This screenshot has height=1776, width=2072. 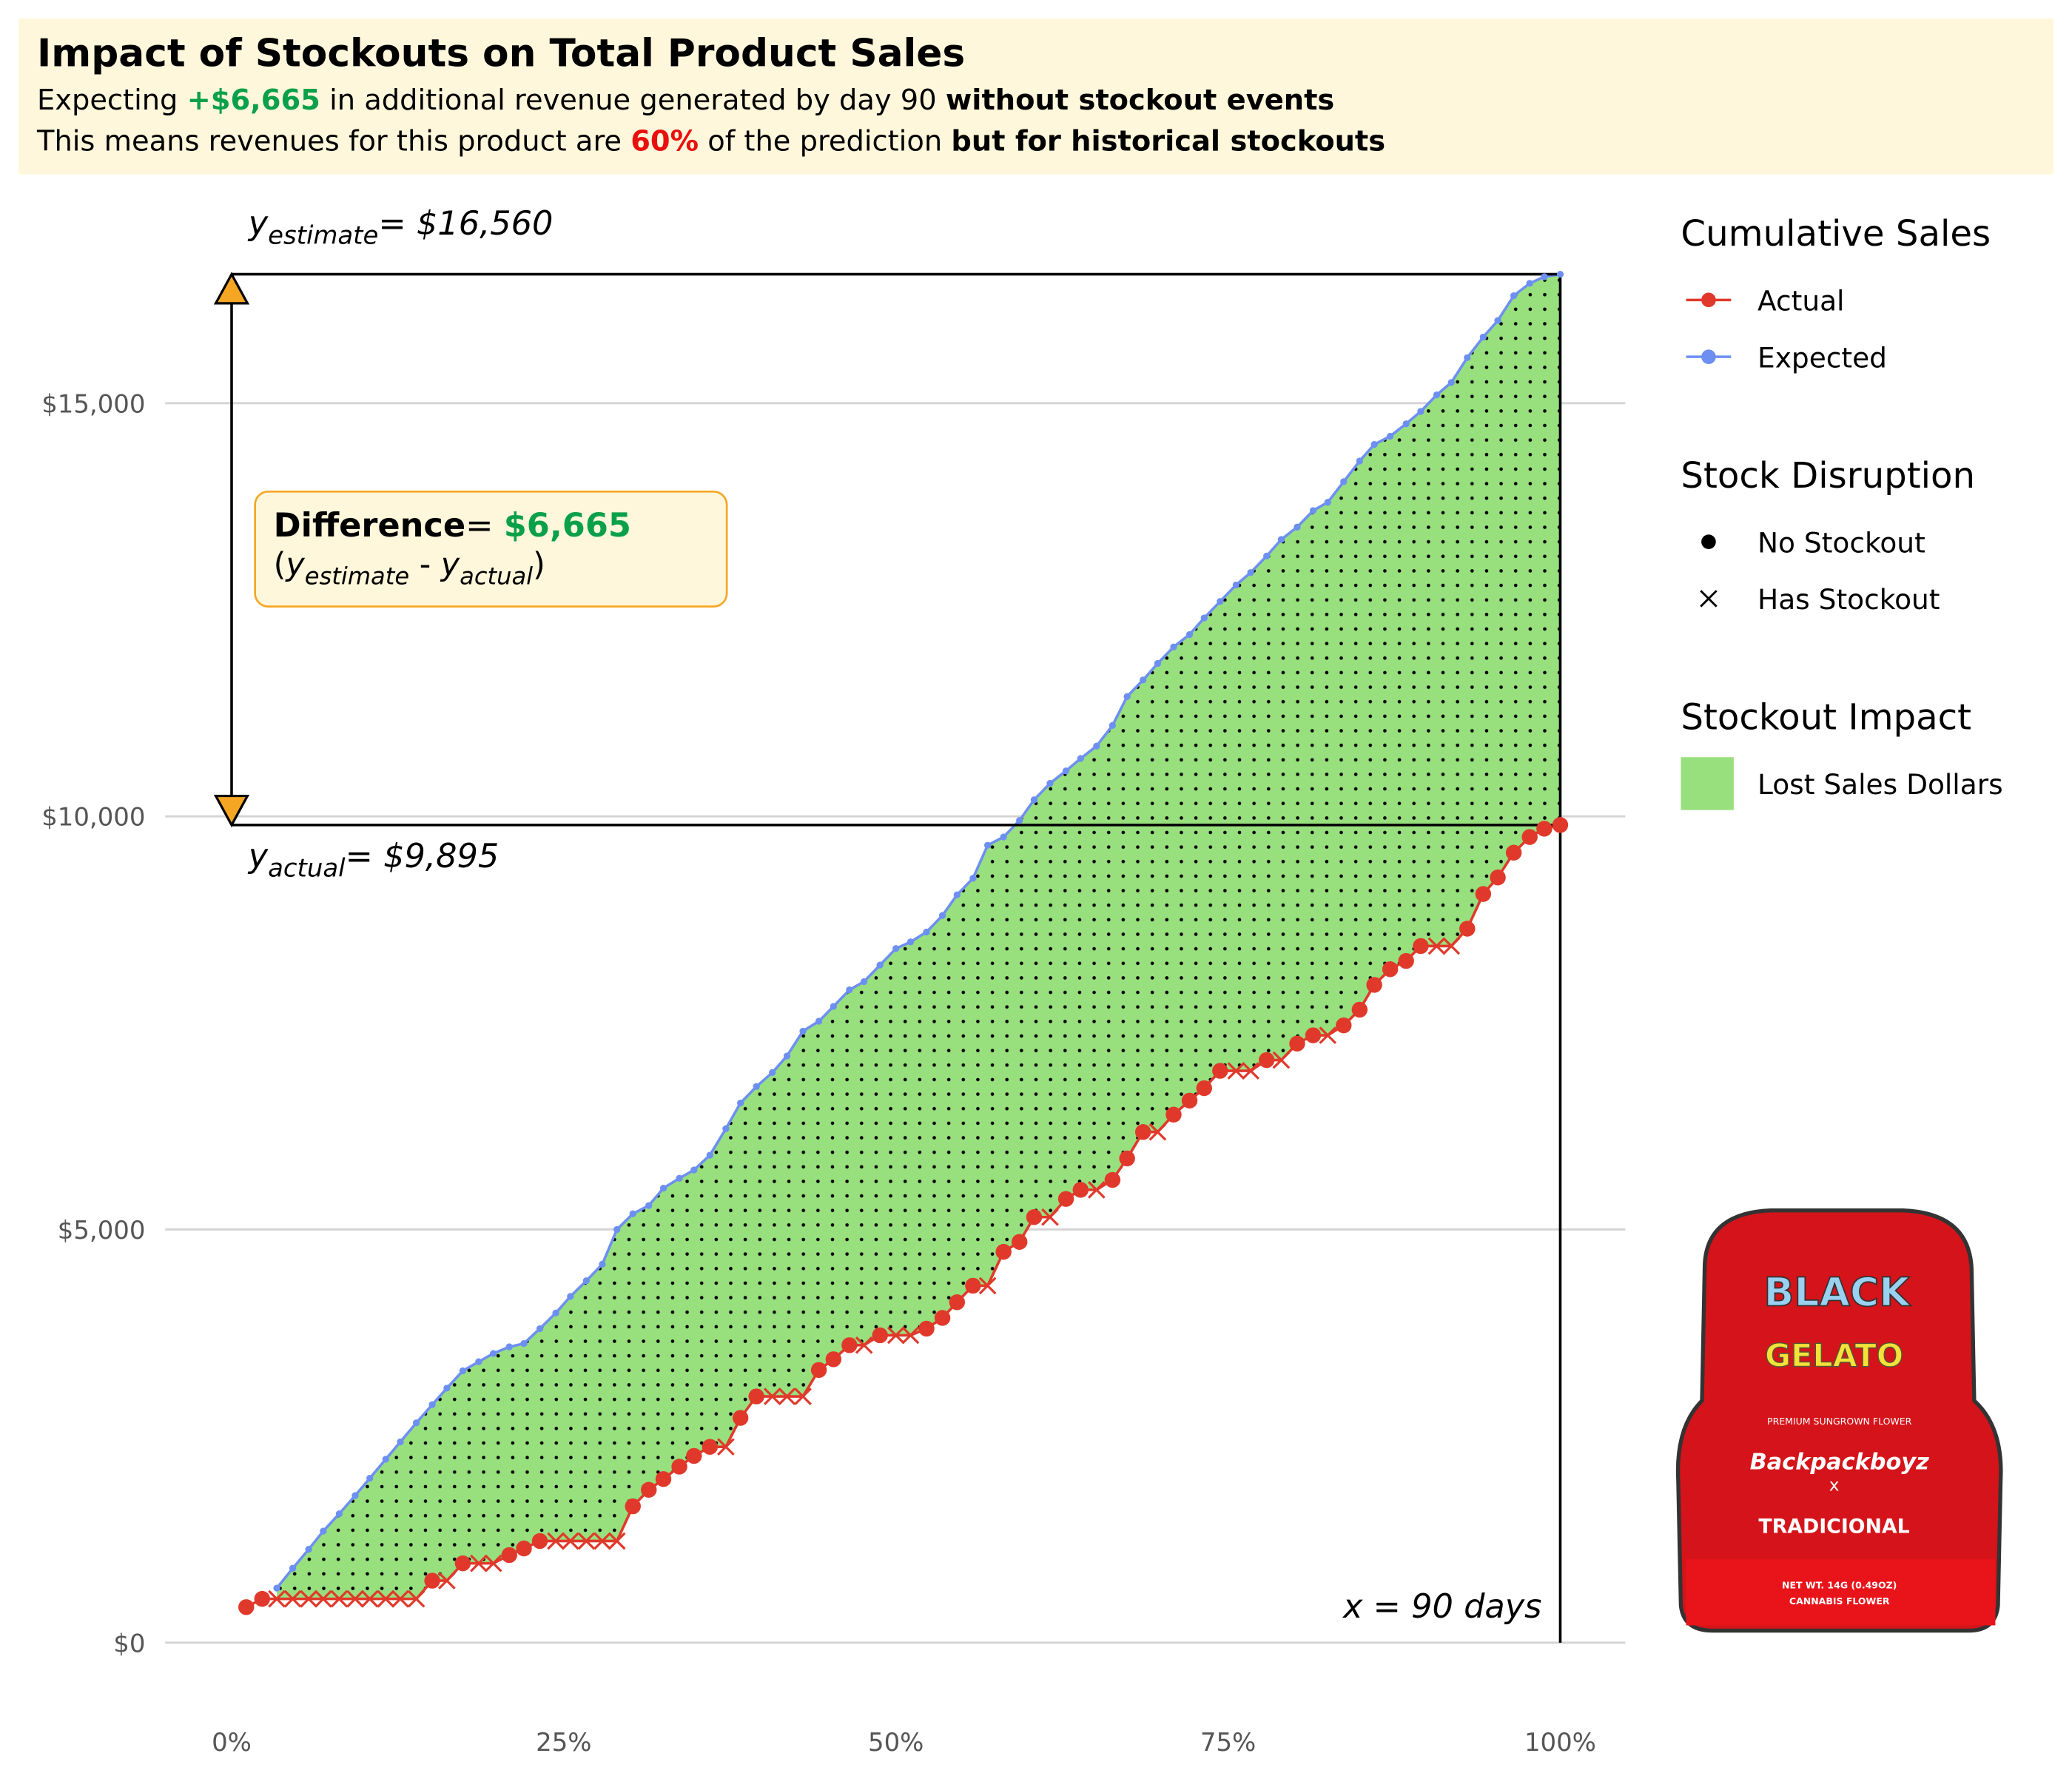 What do you see at coordinates (93, 403) in the screenshot?
I see `y-tick-label: $15,000` at bounding box center [93, 403].